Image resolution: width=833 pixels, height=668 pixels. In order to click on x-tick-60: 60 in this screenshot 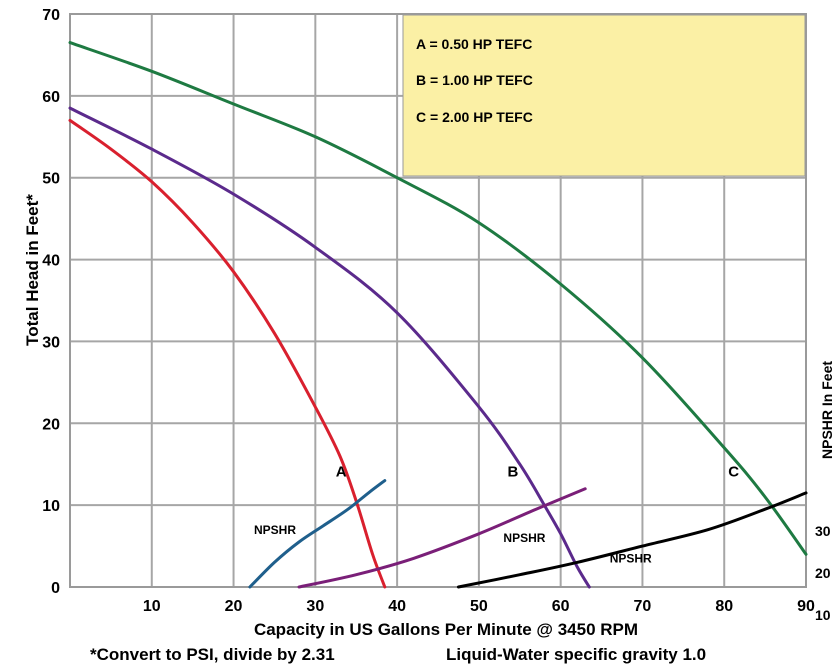, I will do `click(561, 606)`.